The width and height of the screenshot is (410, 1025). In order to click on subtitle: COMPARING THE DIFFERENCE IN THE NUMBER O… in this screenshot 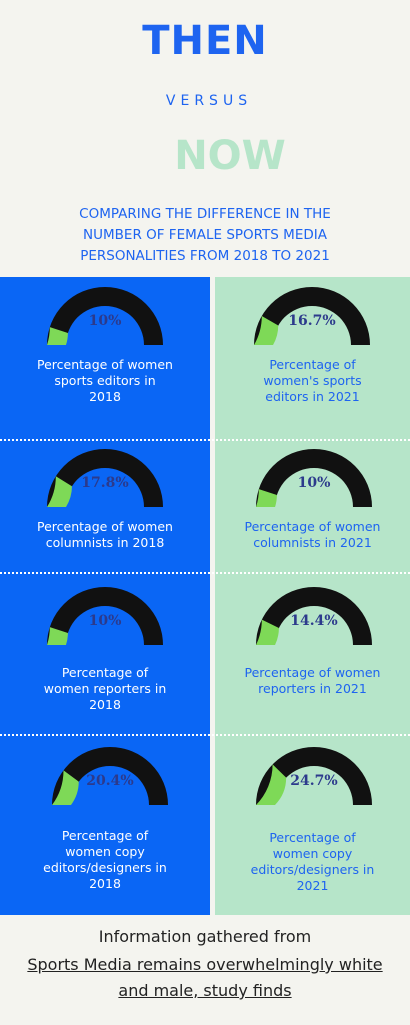, I will do `click(205, 235)`.